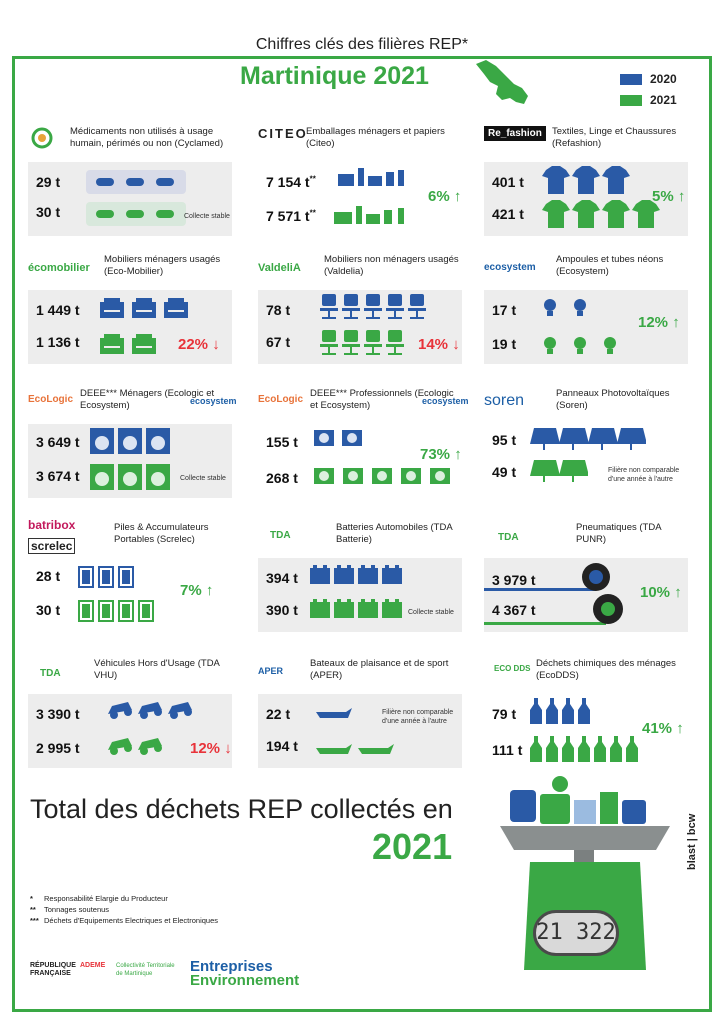 The image size is (724, 1024). Describe the element at coordinates (59, 268) in the screenshot. I see `ecomobilier-logo: écomobilier` at that location.